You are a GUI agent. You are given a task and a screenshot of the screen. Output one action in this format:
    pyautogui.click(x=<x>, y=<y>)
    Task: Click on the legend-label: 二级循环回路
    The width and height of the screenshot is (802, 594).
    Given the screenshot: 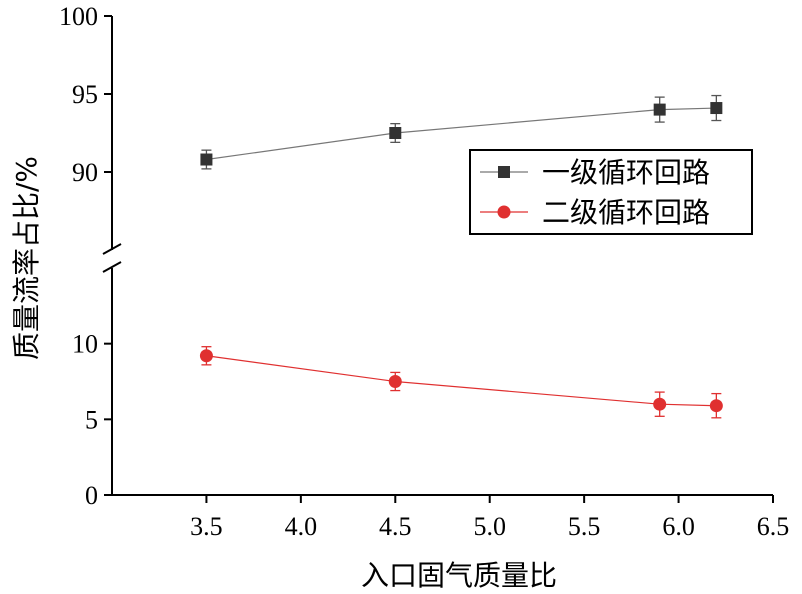 What is the action you would take?
    pyautogui.click(x=626, y=212)
    